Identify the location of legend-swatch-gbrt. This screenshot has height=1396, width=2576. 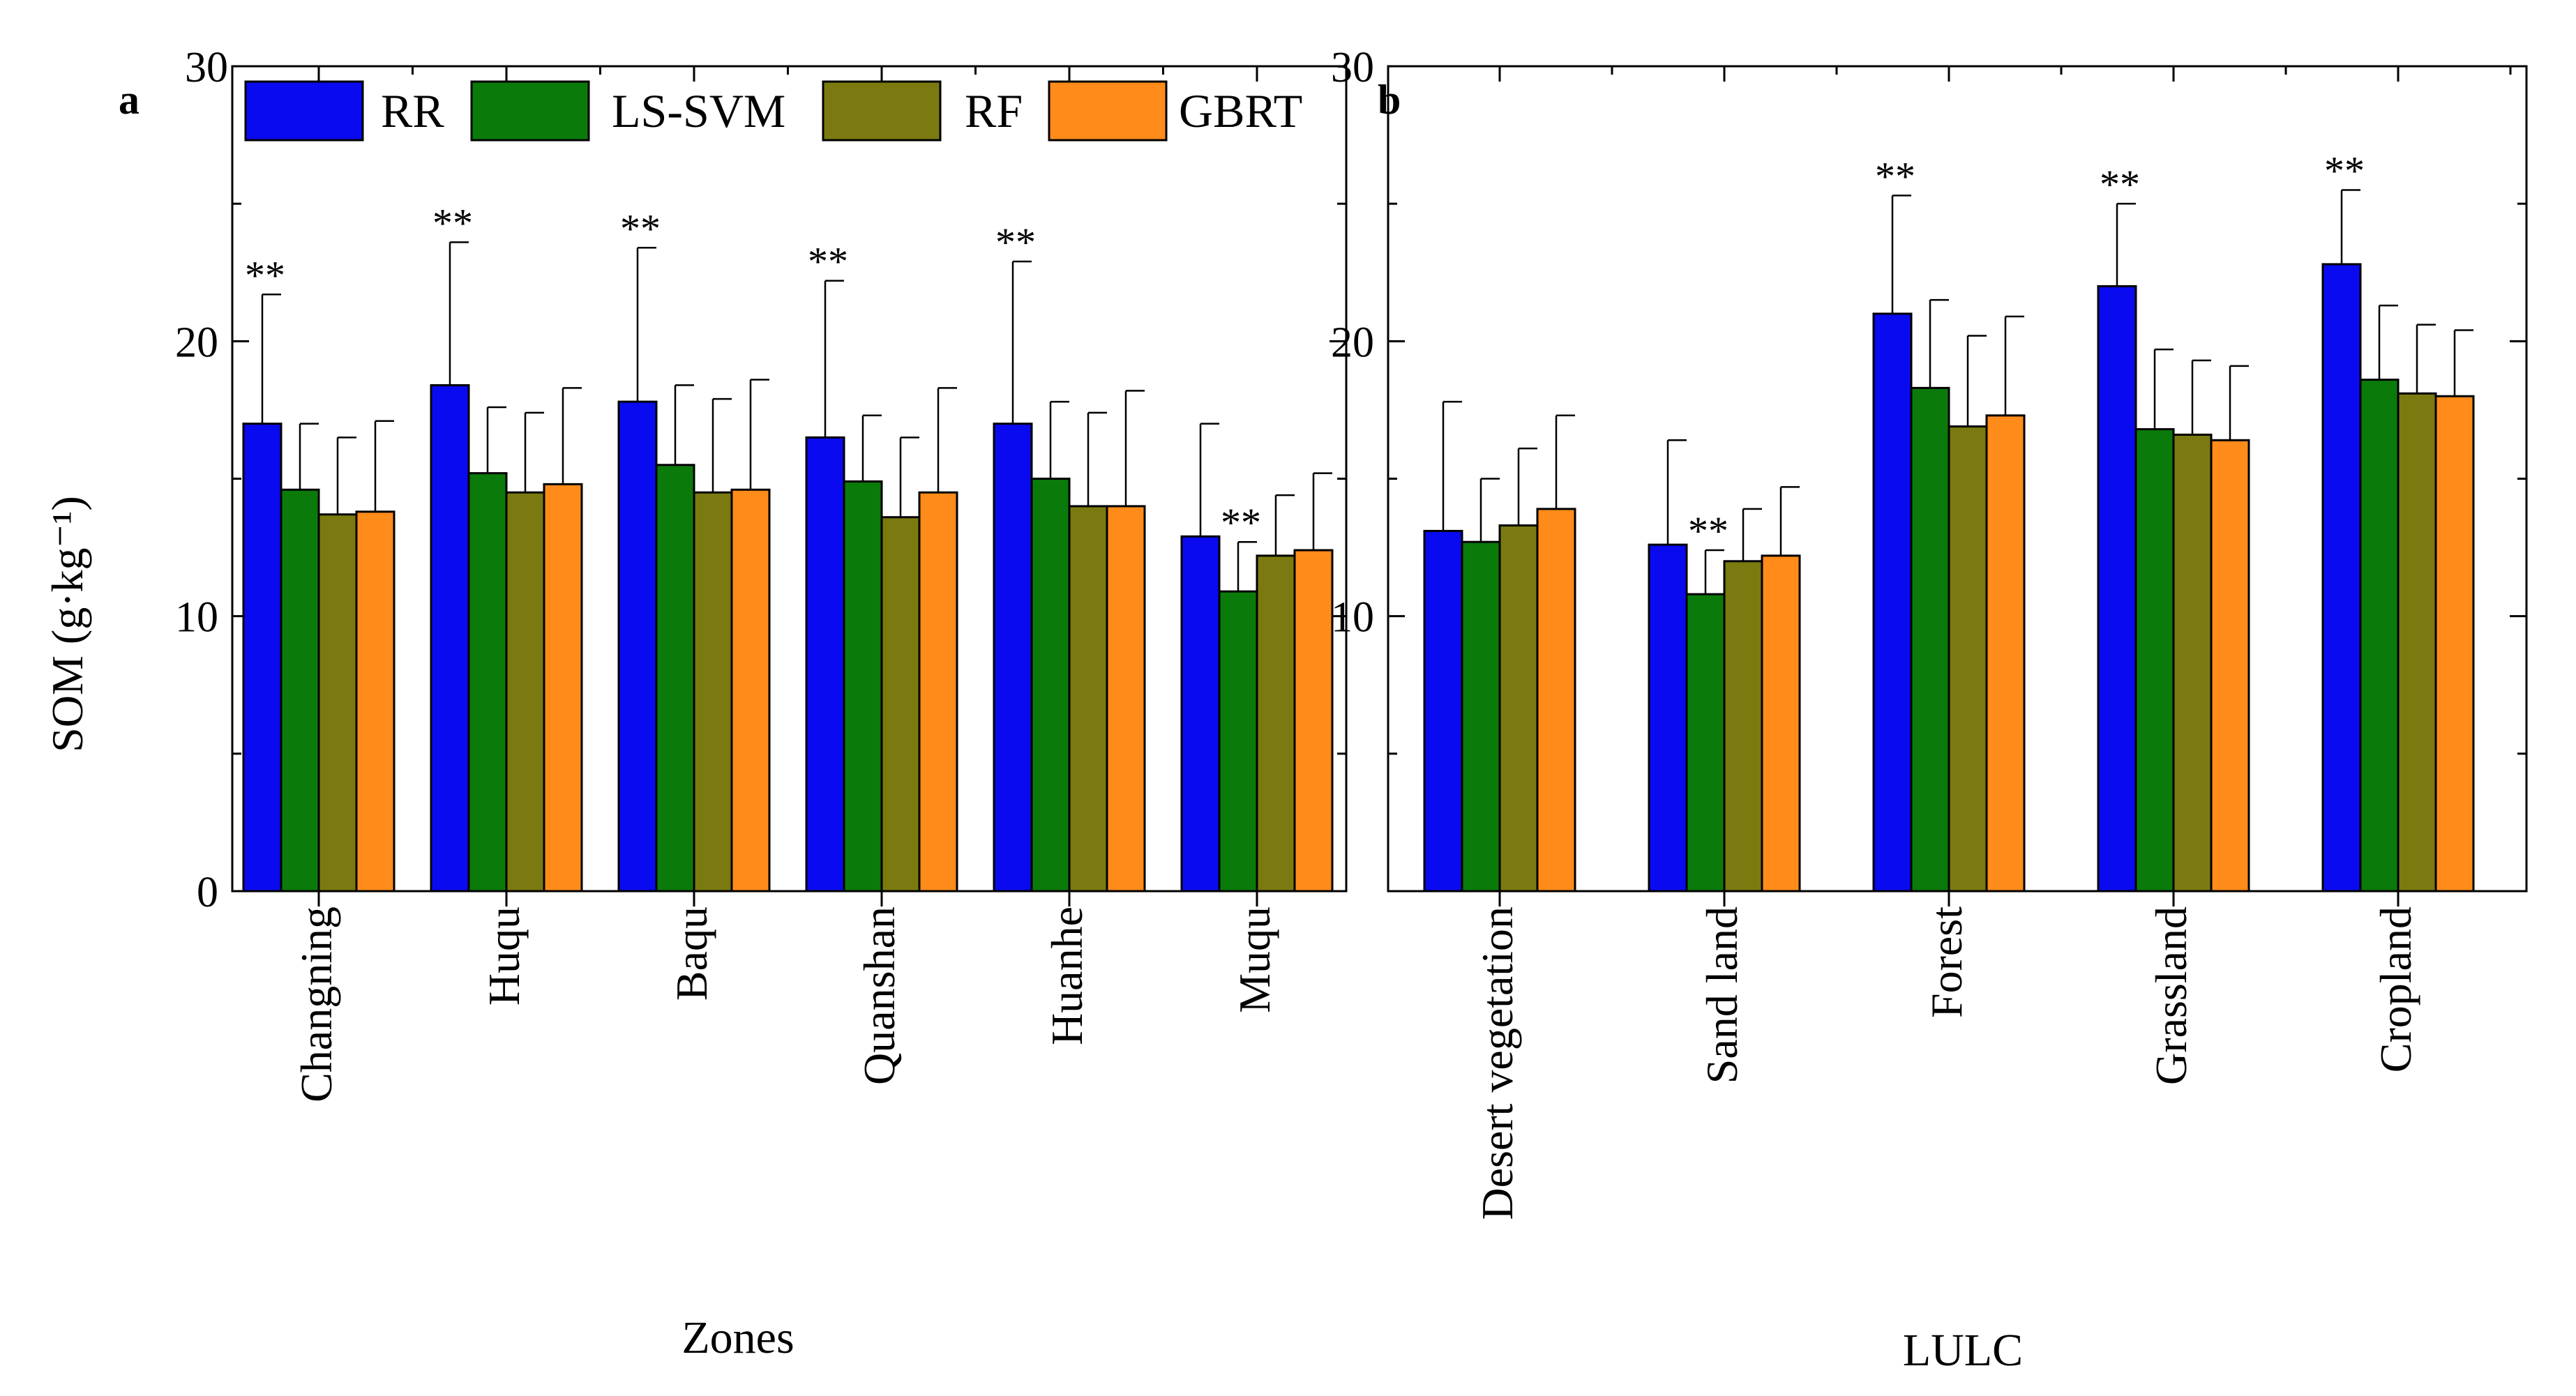
(1108, 111).